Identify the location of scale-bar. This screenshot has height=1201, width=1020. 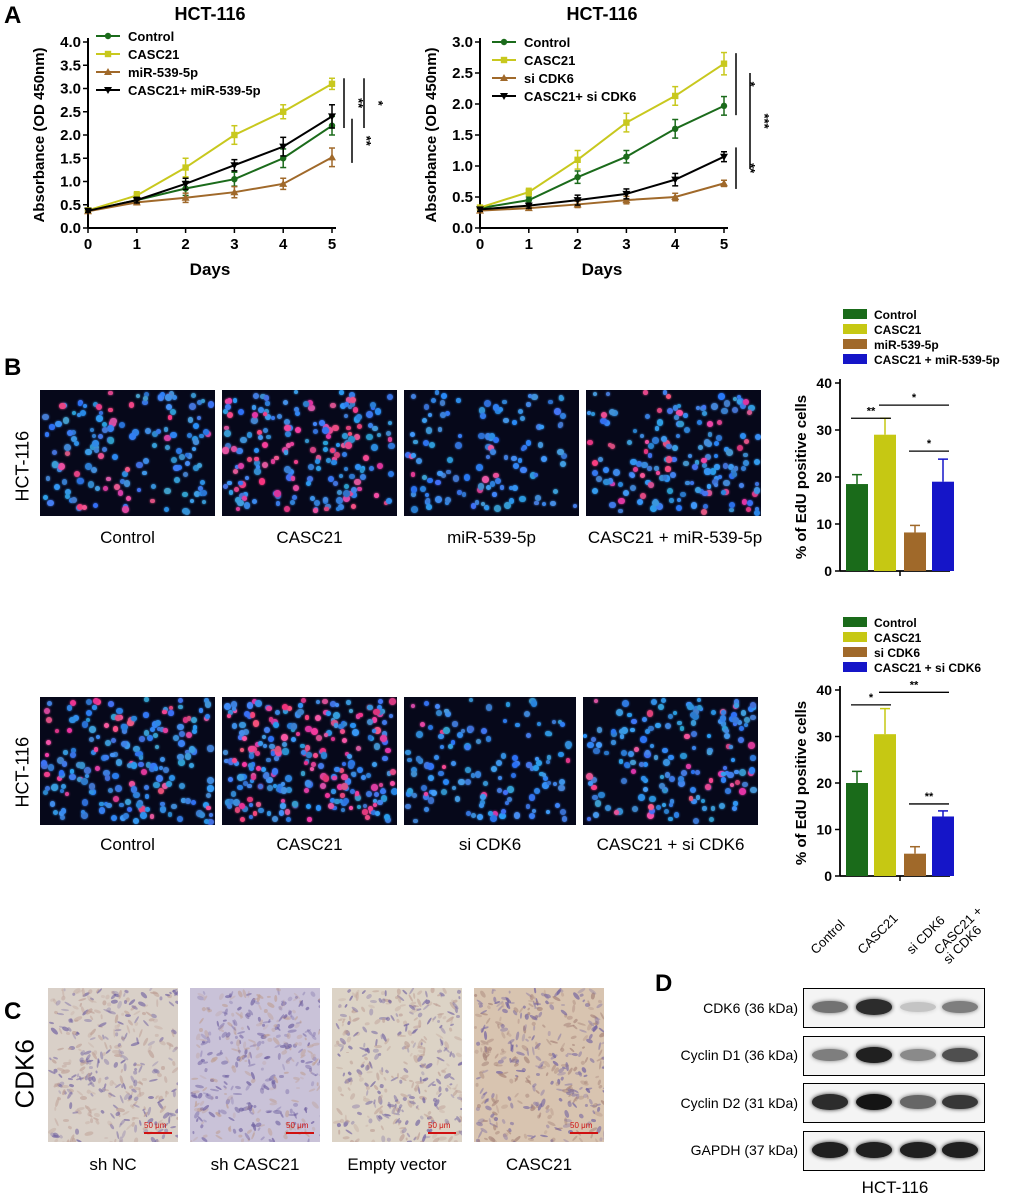
(158, 1133).